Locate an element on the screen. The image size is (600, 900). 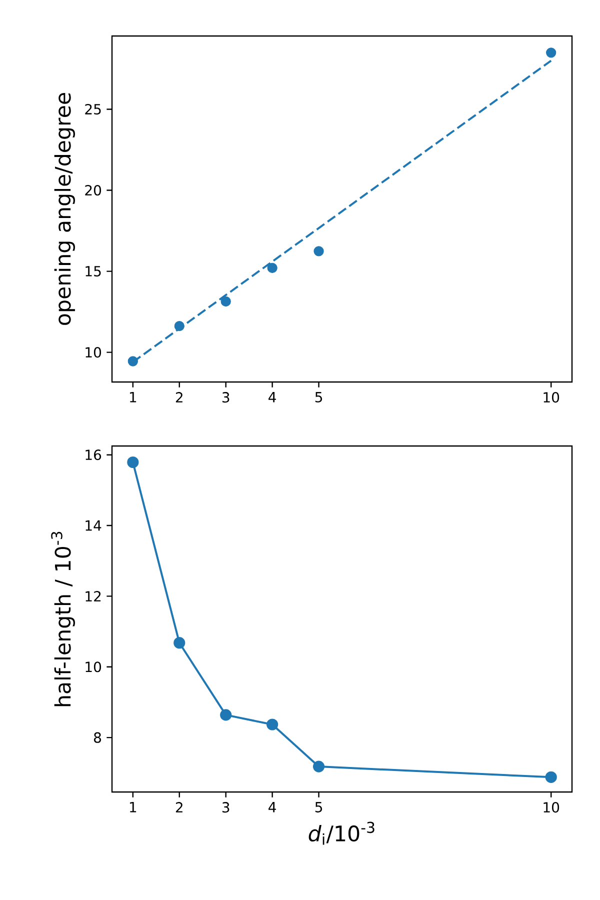
y-tick-label: 8 is located at coordinates (97, 737).